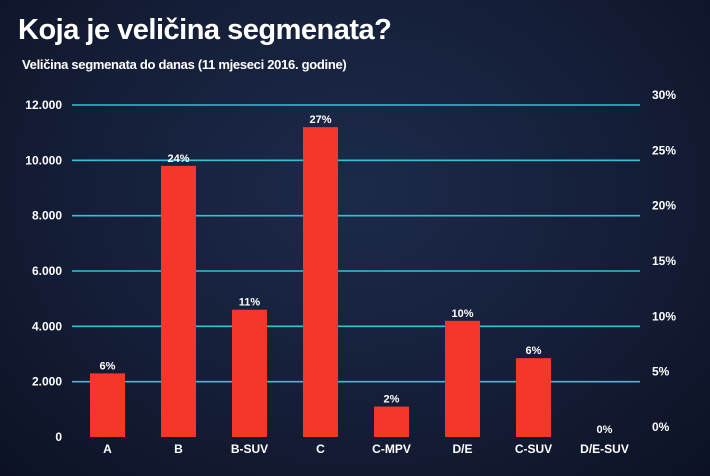 This screenshot has height=476, width=710. I want to click on category-label: C-SUV, so click(533, 449).